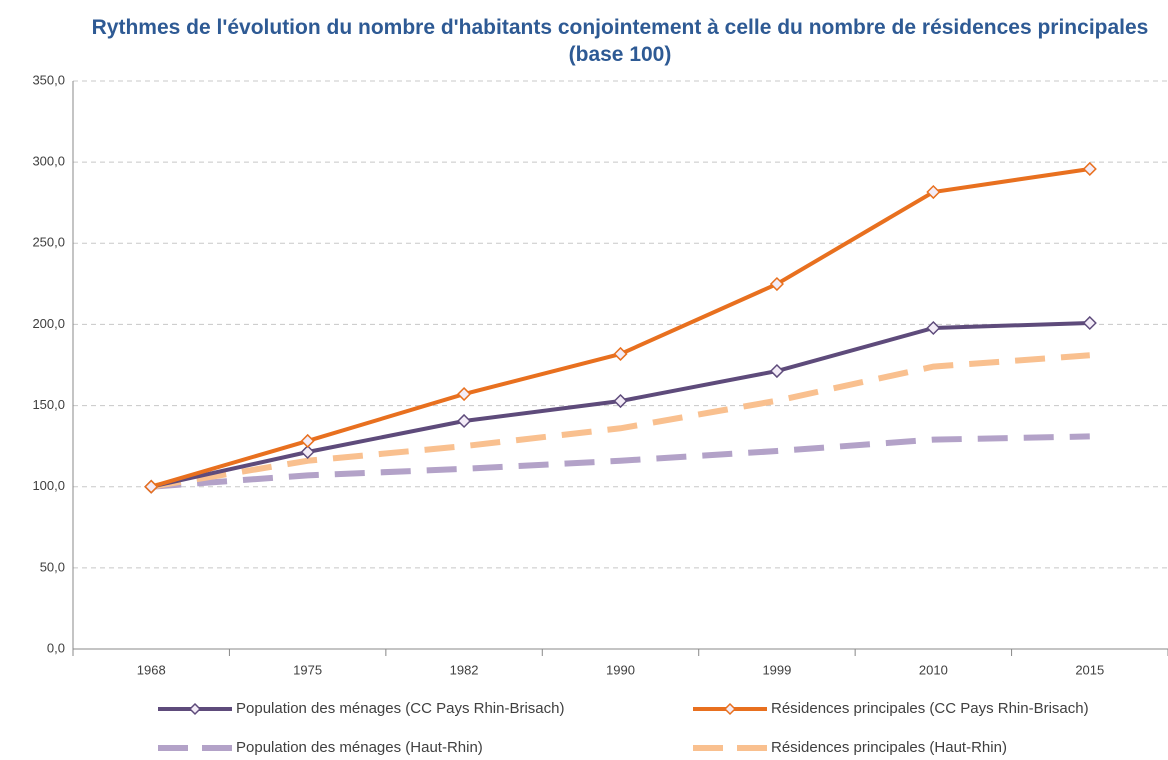 The image size is (1168, 760). Describe the element at coordinates (48, 485) in the screenshot. I see `y-tick-label: 100,0` at that location.